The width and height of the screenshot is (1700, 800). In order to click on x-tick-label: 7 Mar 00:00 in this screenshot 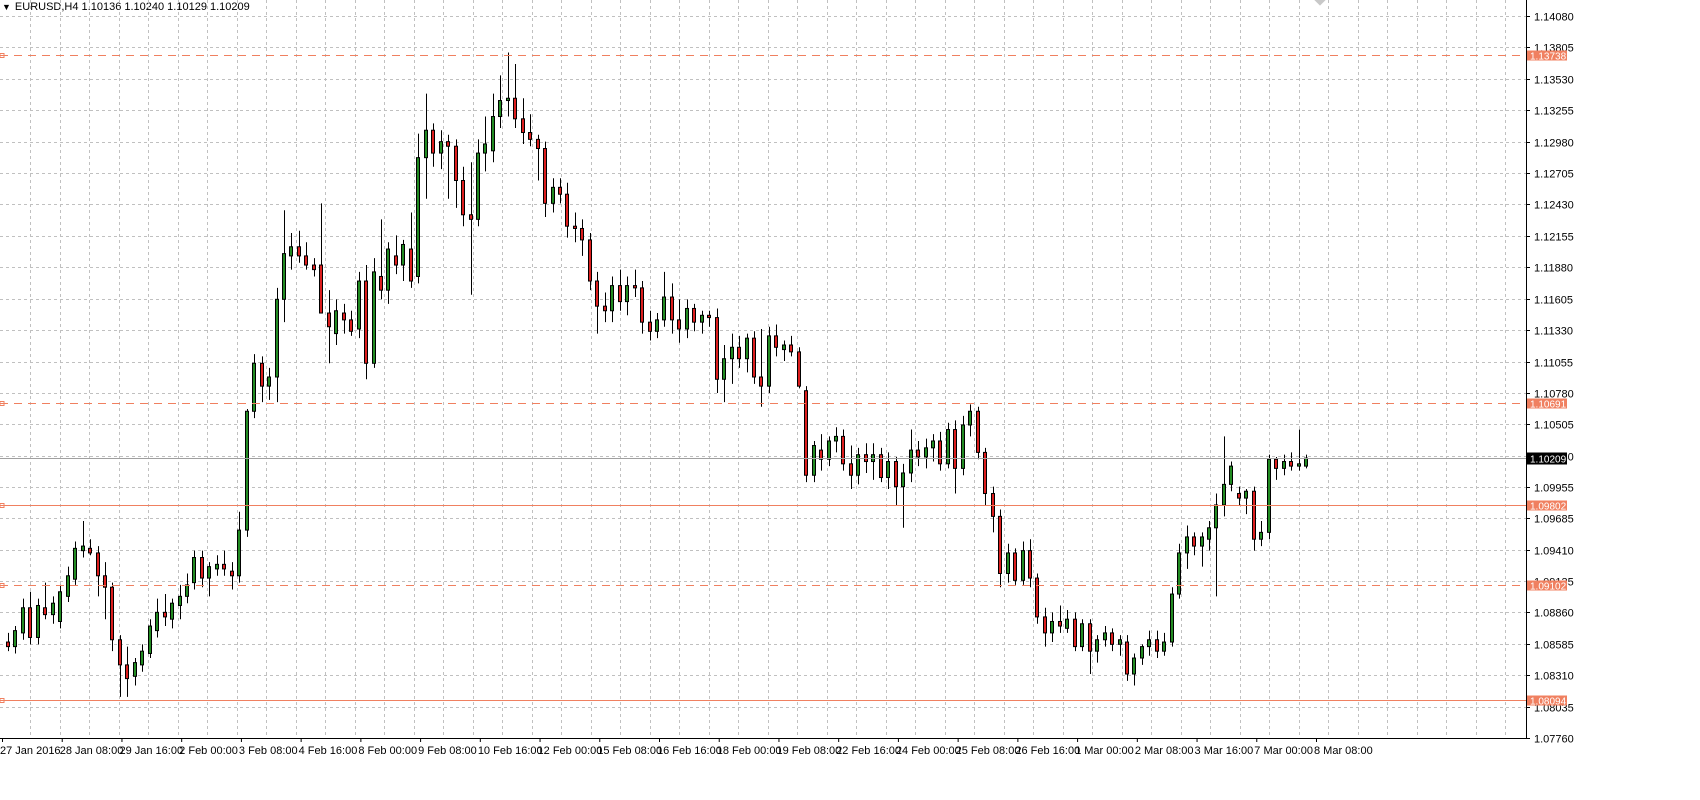, I will do `click(1283, 751)`.